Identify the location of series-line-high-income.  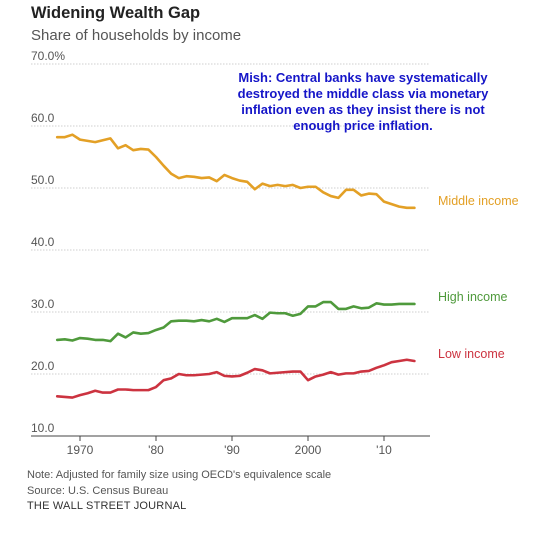
(235, 321).